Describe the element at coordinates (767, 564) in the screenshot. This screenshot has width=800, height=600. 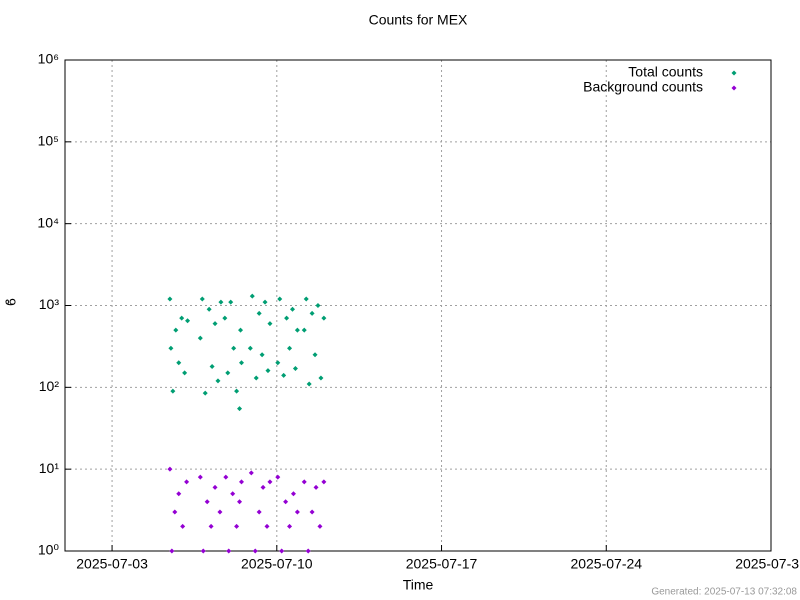
I see `x-tick-label: 2025-07-31` at that location.